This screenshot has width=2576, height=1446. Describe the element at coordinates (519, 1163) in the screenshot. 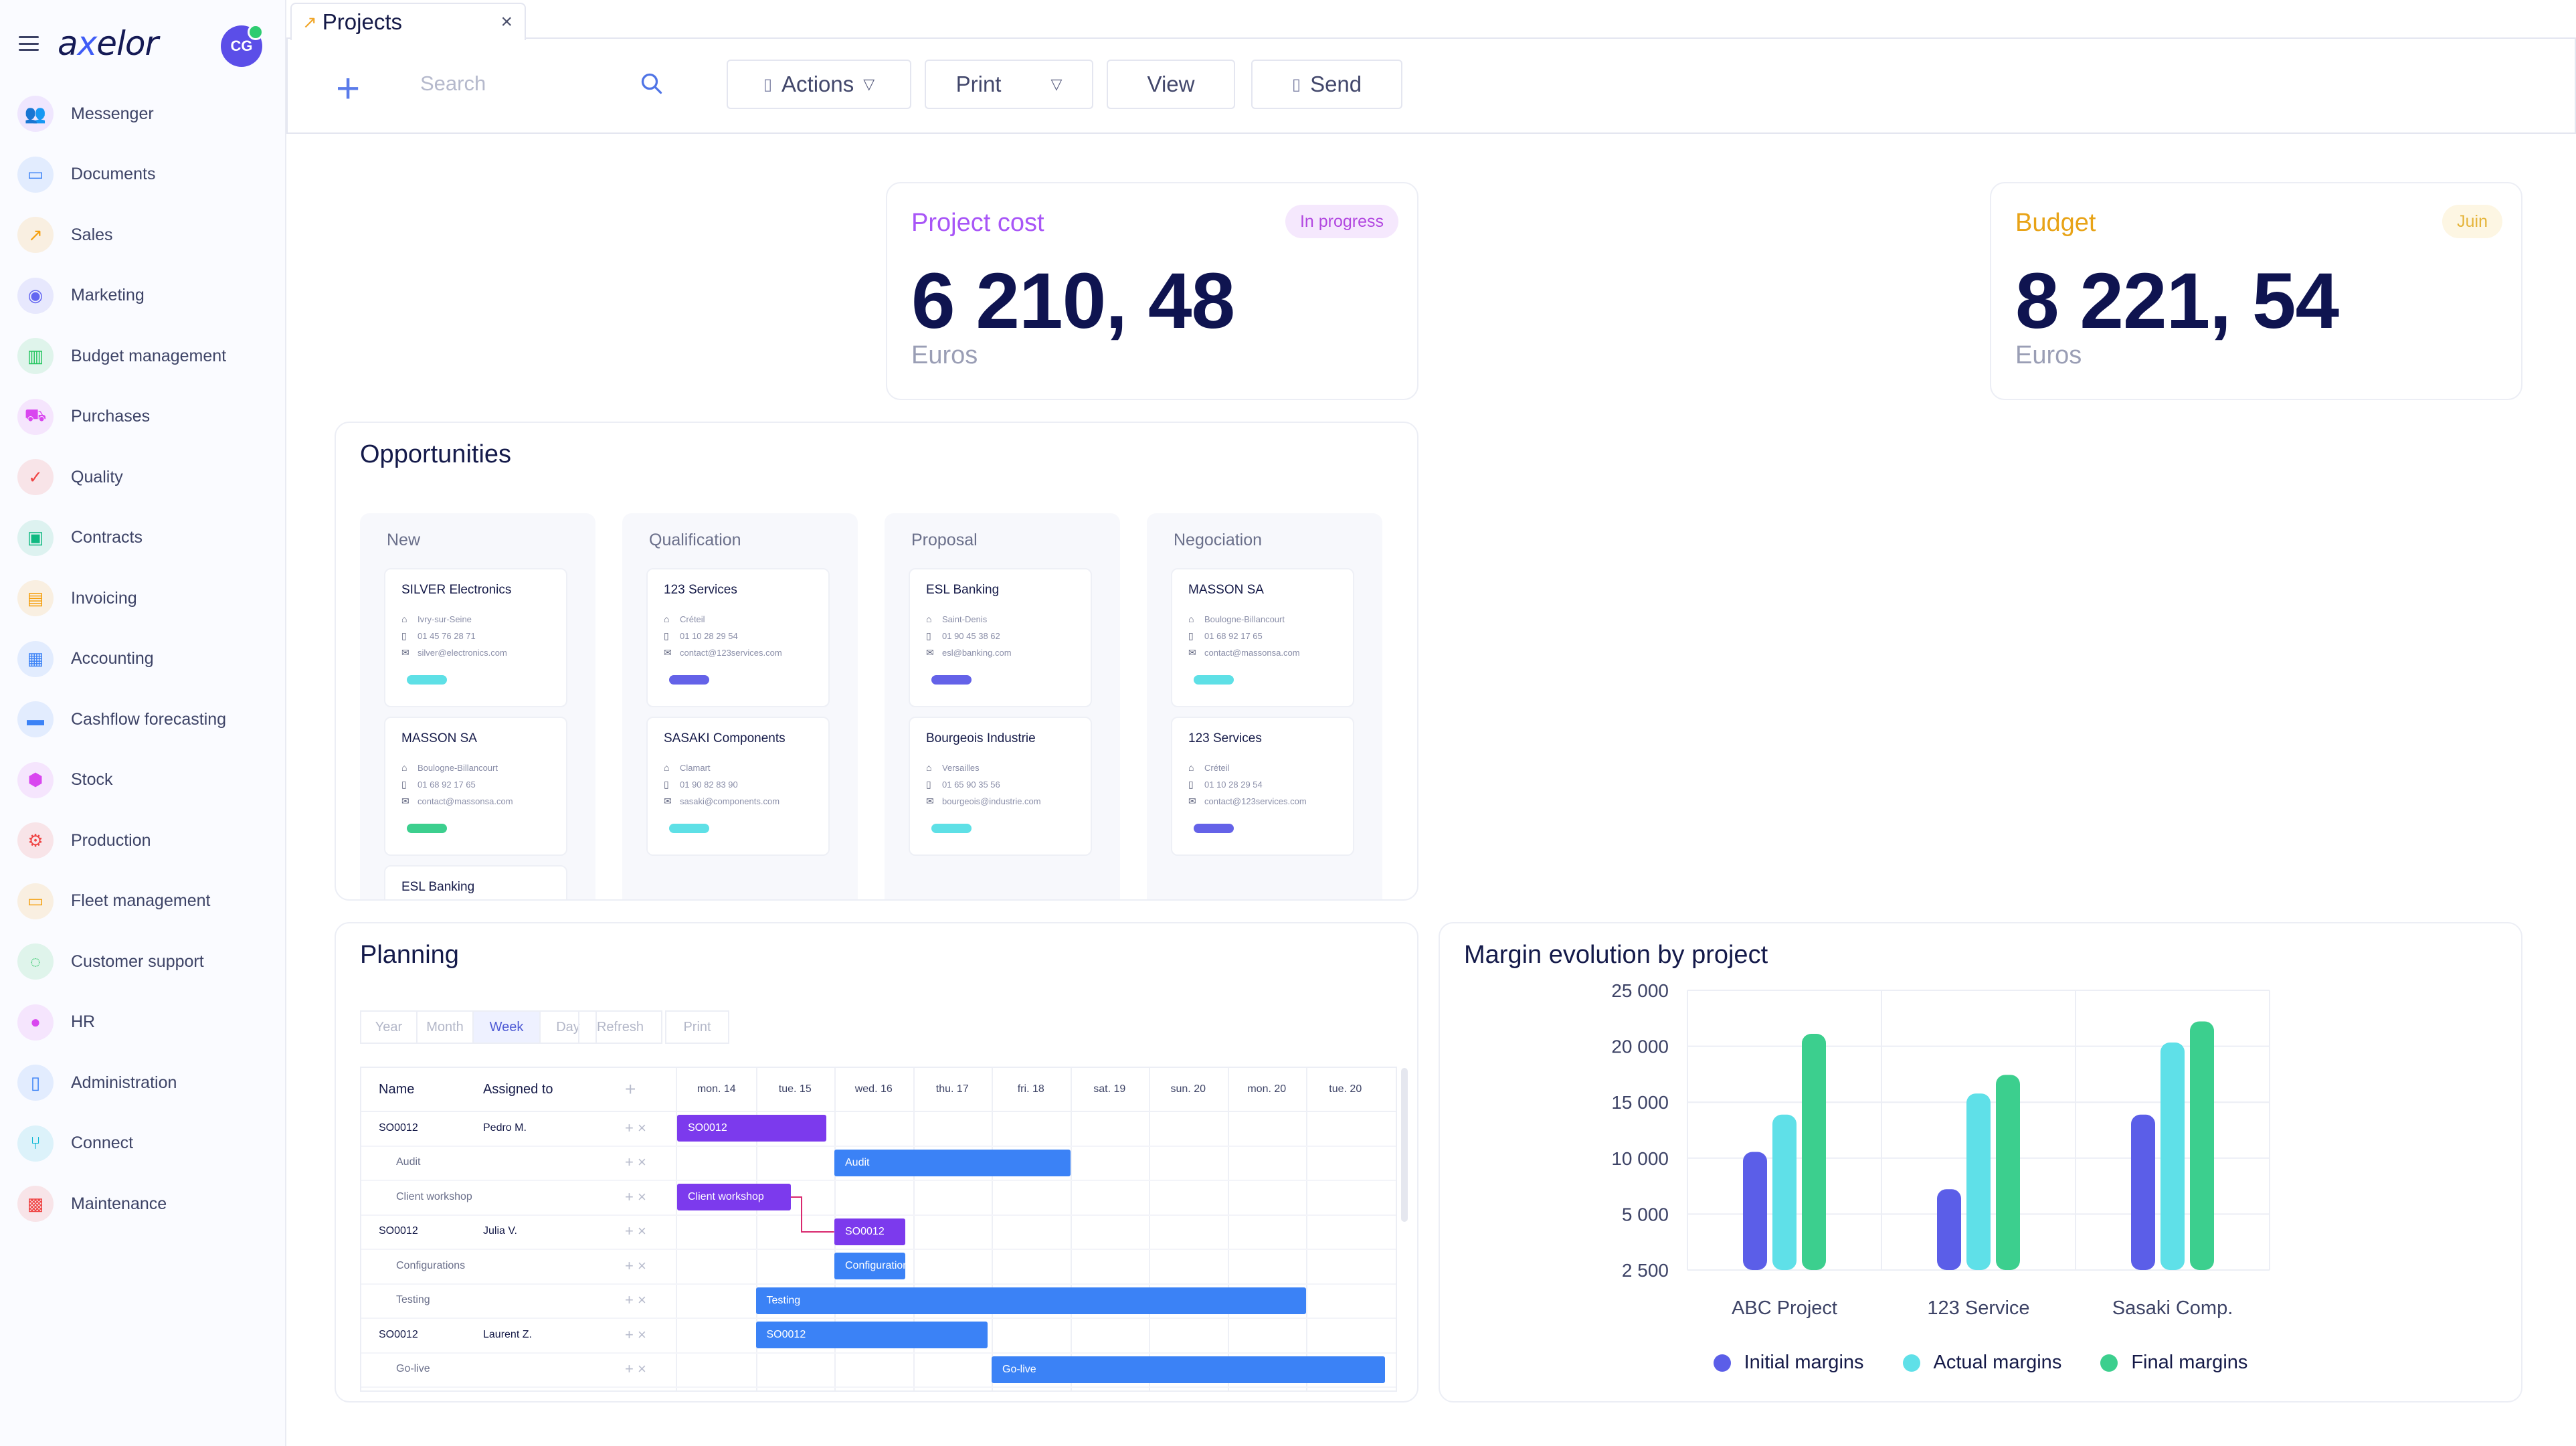

I see `gantt-row: Audit + ×` at that location.